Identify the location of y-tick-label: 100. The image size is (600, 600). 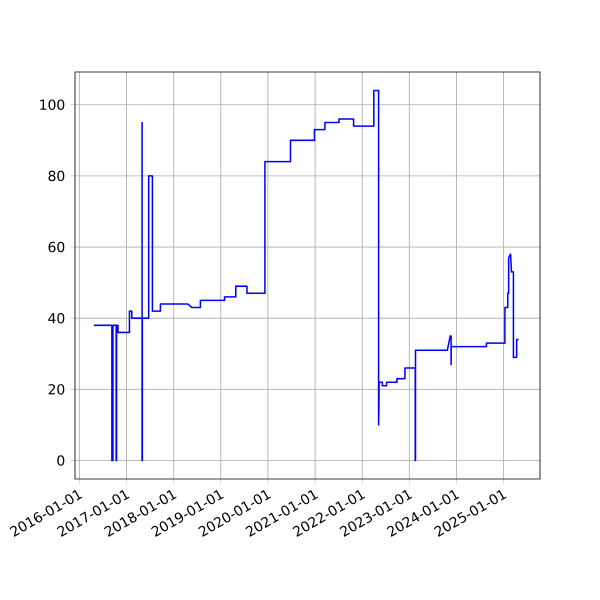
(52, 104).